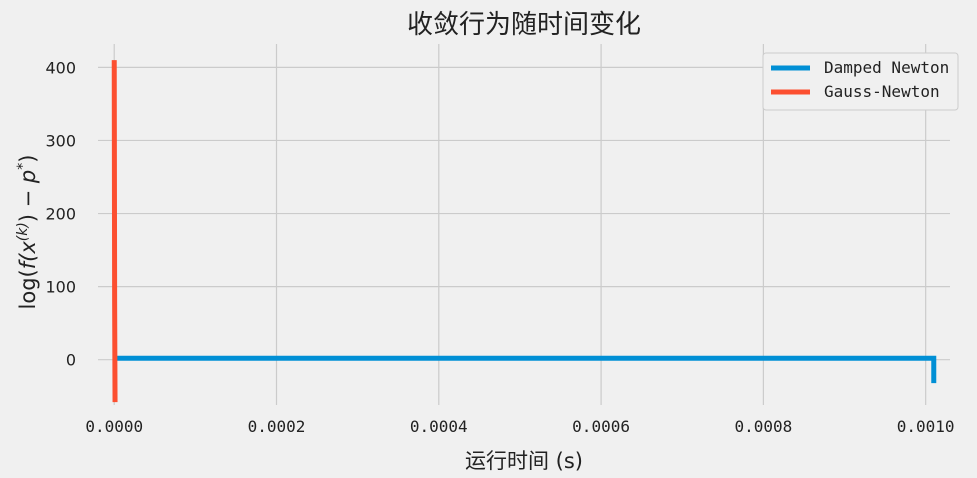  What do you see at coordinates (439, 426) in the screenshot?
I see `x-tick-label: 0.0004` at bounding box center [439, 426].